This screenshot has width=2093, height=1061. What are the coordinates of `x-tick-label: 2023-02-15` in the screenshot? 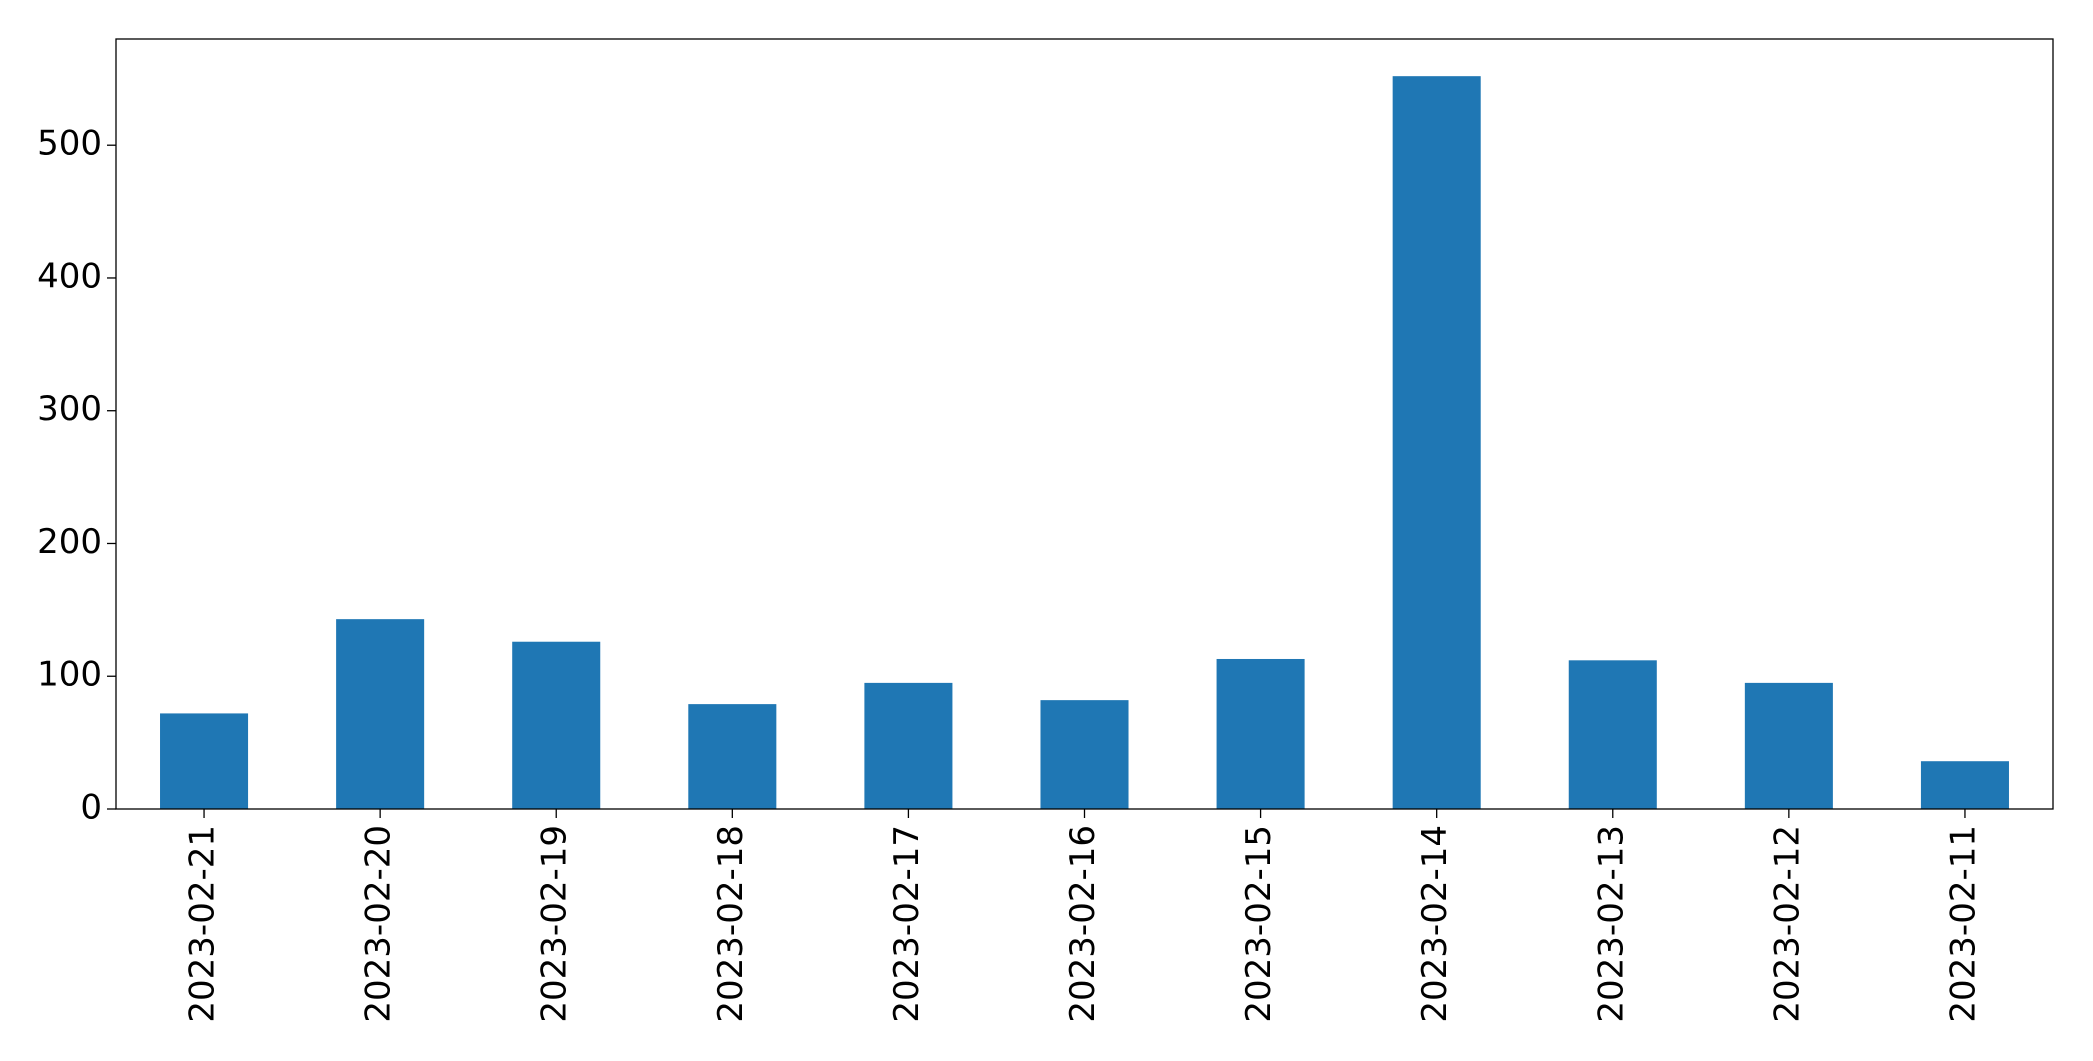 It's located at (1259, 924).